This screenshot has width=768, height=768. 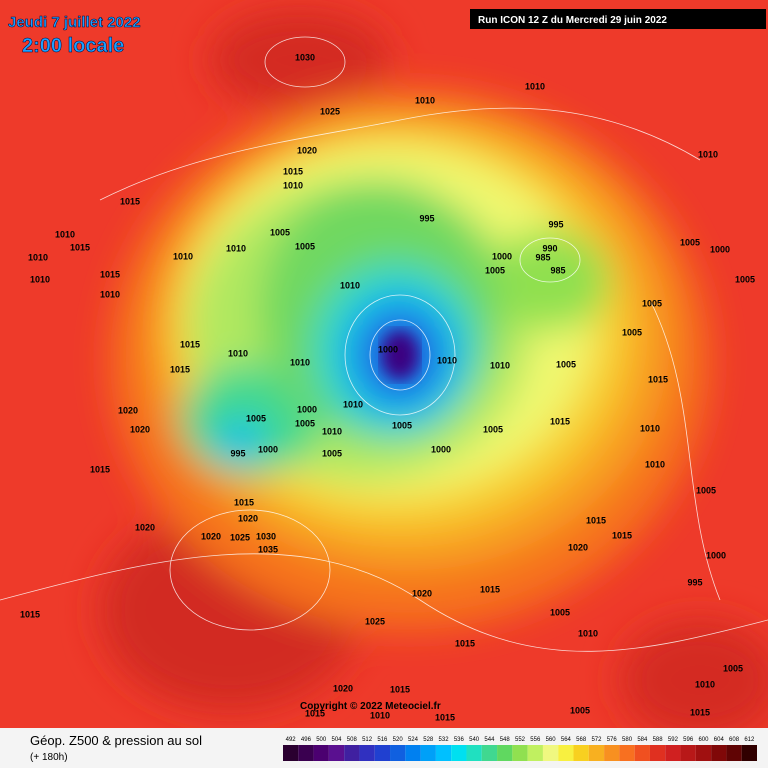 I want to click on colorbar-label: 604, so click(x=719, y=740).